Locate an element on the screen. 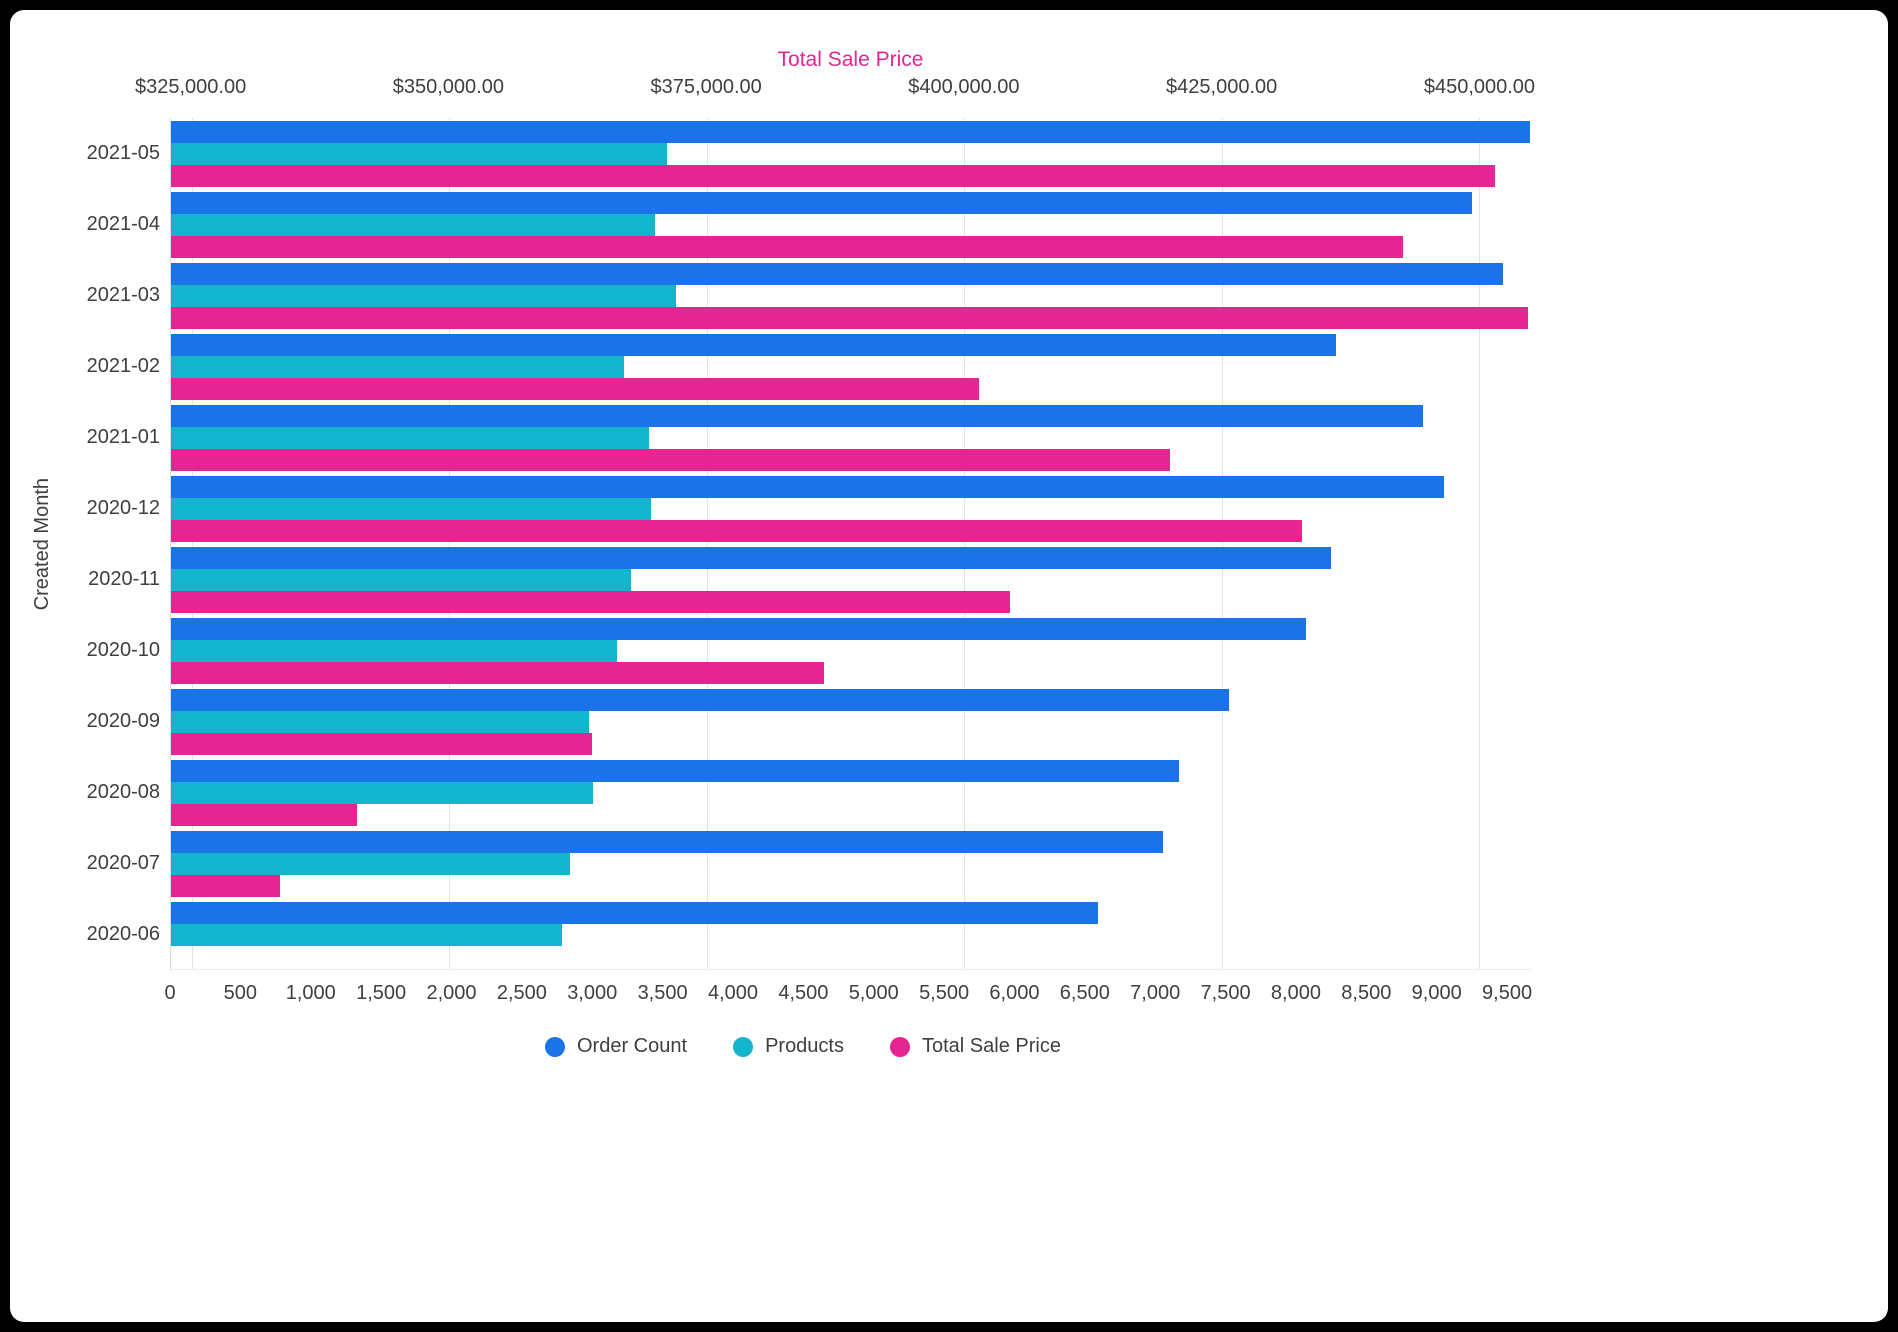  bottom-axis-tick-label: 5,000 is located at coordinates (873, 993).